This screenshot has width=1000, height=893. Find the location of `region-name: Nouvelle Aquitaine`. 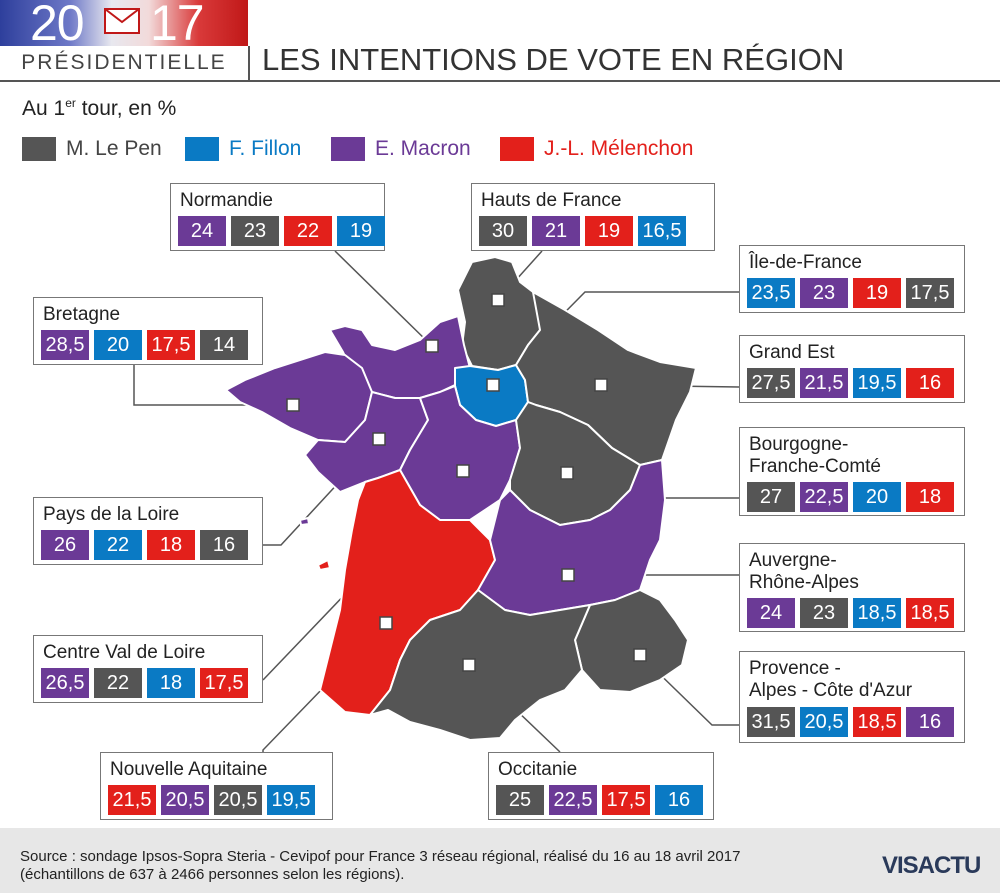

region-name: Nouvelle Aquitaine is located at coordinates (189, 769).